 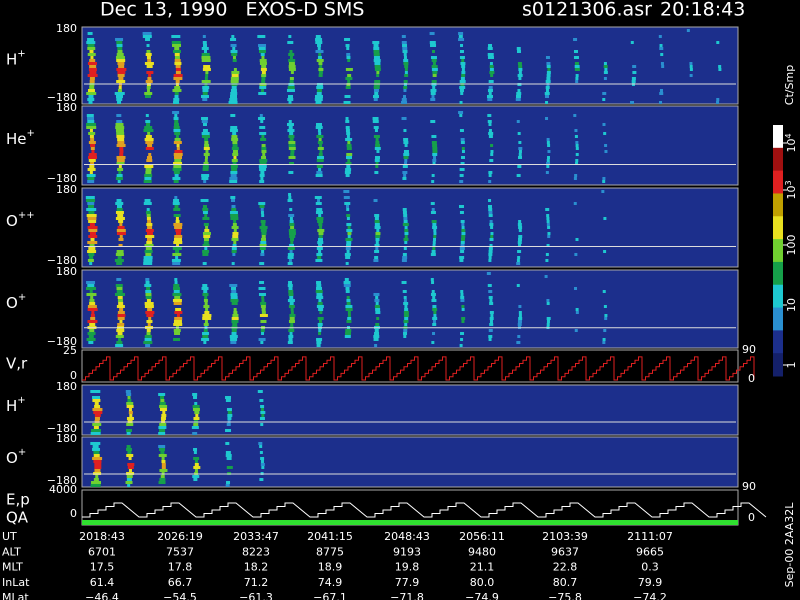 What do you see at coordinates (778, 319) in the screenshot?
I see `colorbar-segment` at bounding box center [778, 319].